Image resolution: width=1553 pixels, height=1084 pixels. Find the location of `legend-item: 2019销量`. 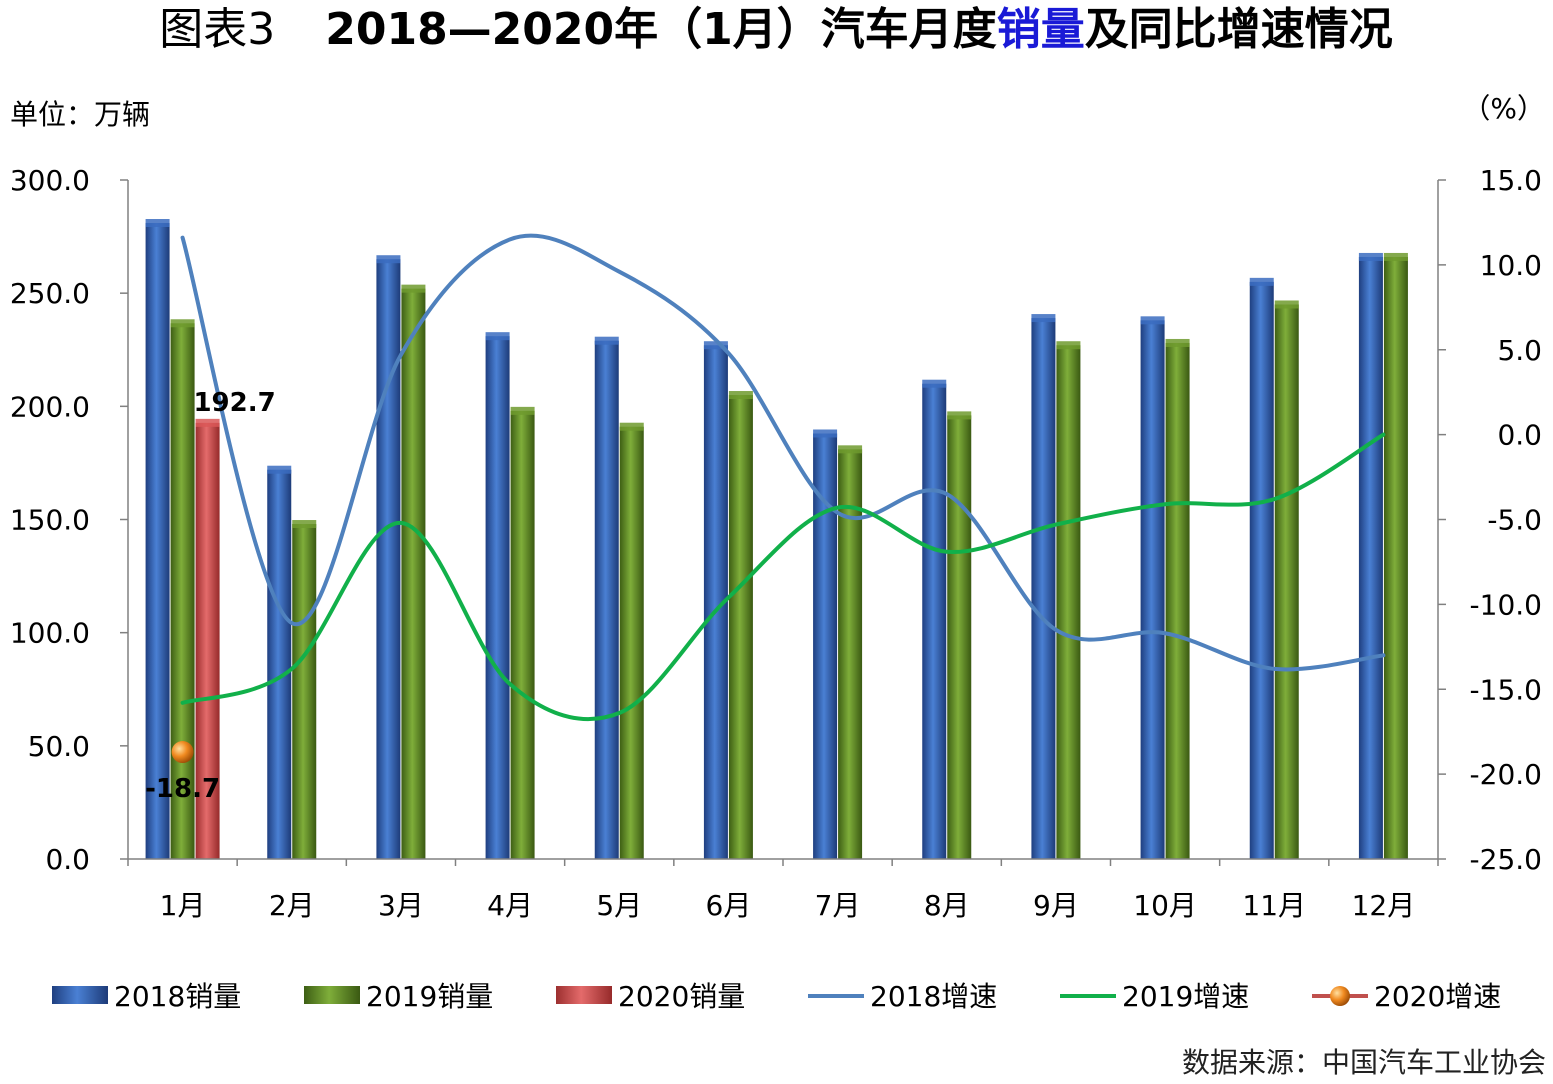

legend-item: 2019销量 is located at coordinates (398, 996).